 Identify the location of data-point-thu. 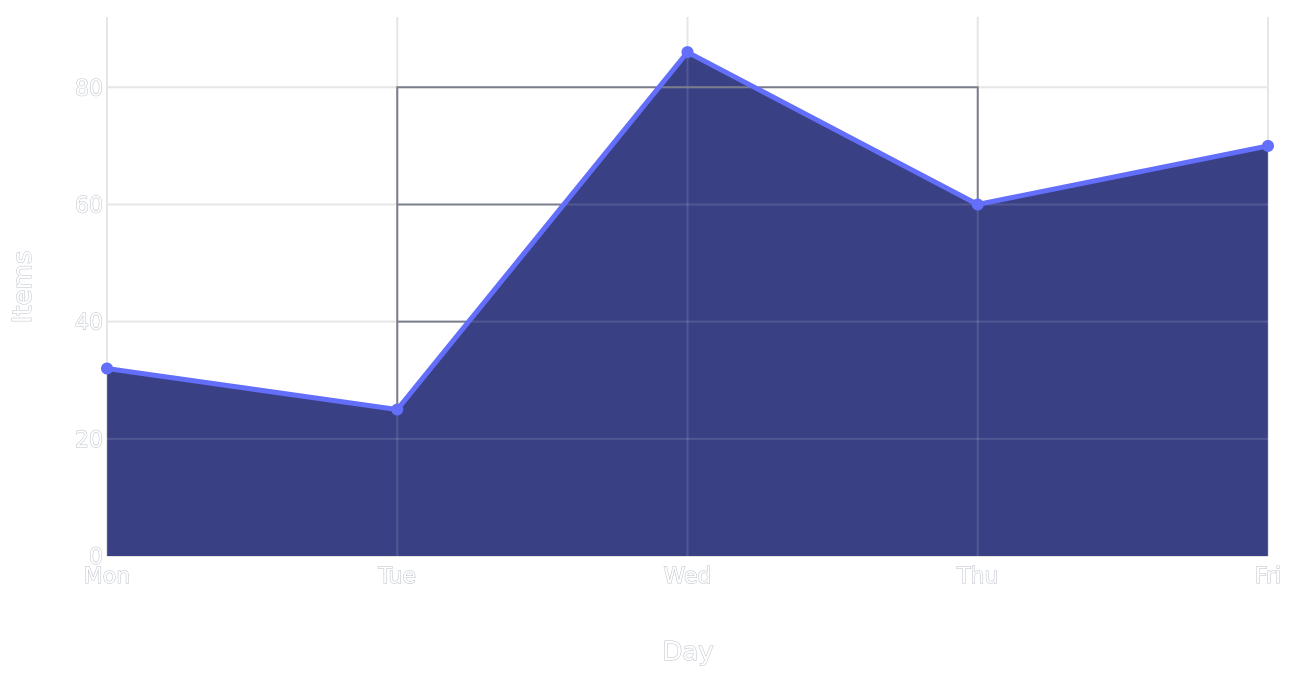
(977, 204).